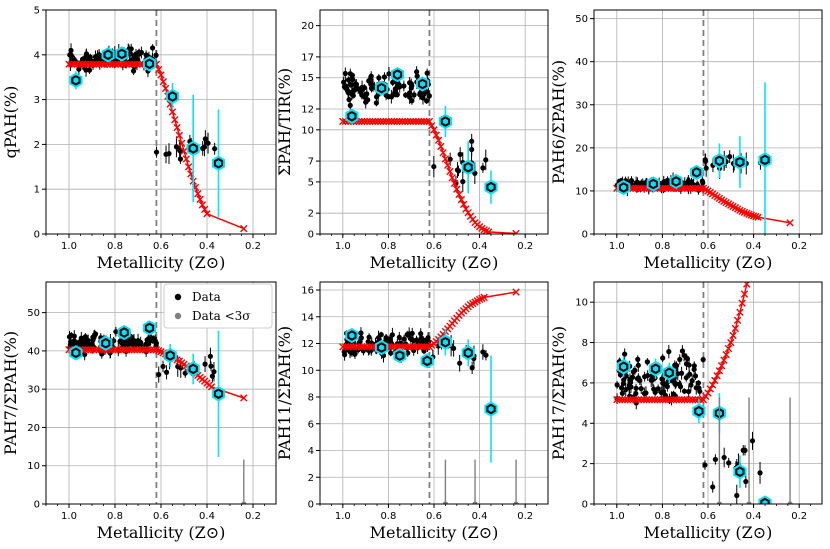 The image size is (830, 549). What do you see at coordinates (244, 502) in the screenshot?
I see `lowsn-point` at bounding box center [244, 502].